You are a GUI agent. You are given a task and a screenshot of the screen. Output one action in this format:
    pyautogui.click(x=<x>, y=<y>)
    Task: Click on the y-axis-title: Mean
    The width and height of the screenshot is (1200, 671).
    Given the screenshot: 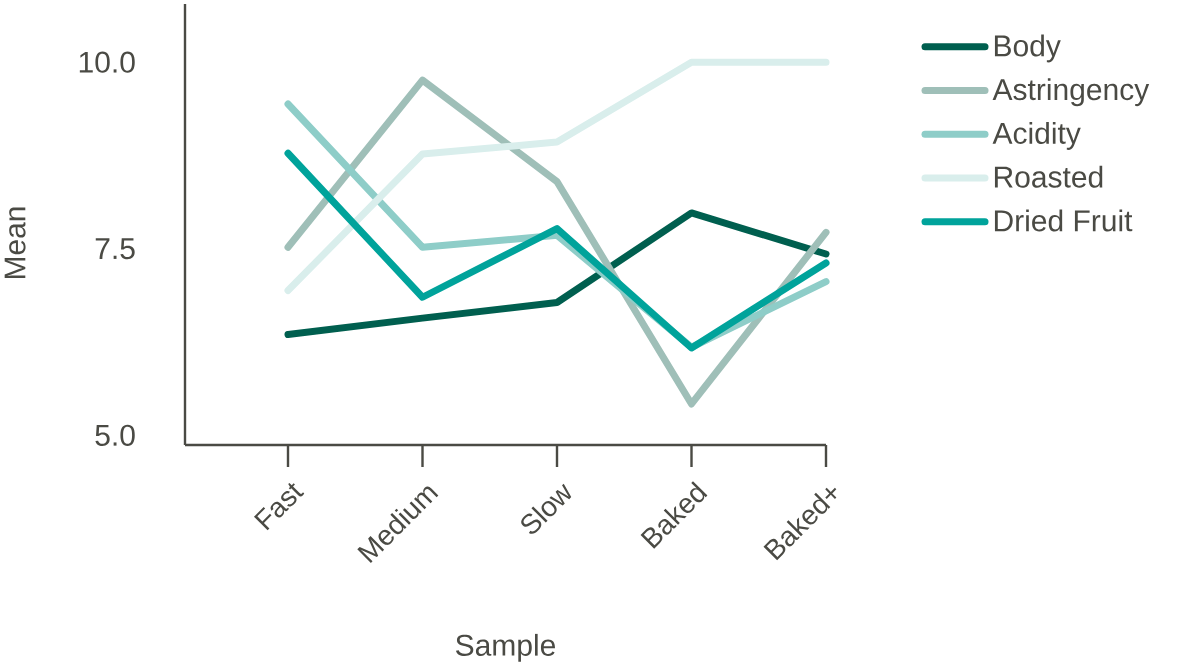 What is the action you would take?
    pyautogui.click(x=15, y=243)
    